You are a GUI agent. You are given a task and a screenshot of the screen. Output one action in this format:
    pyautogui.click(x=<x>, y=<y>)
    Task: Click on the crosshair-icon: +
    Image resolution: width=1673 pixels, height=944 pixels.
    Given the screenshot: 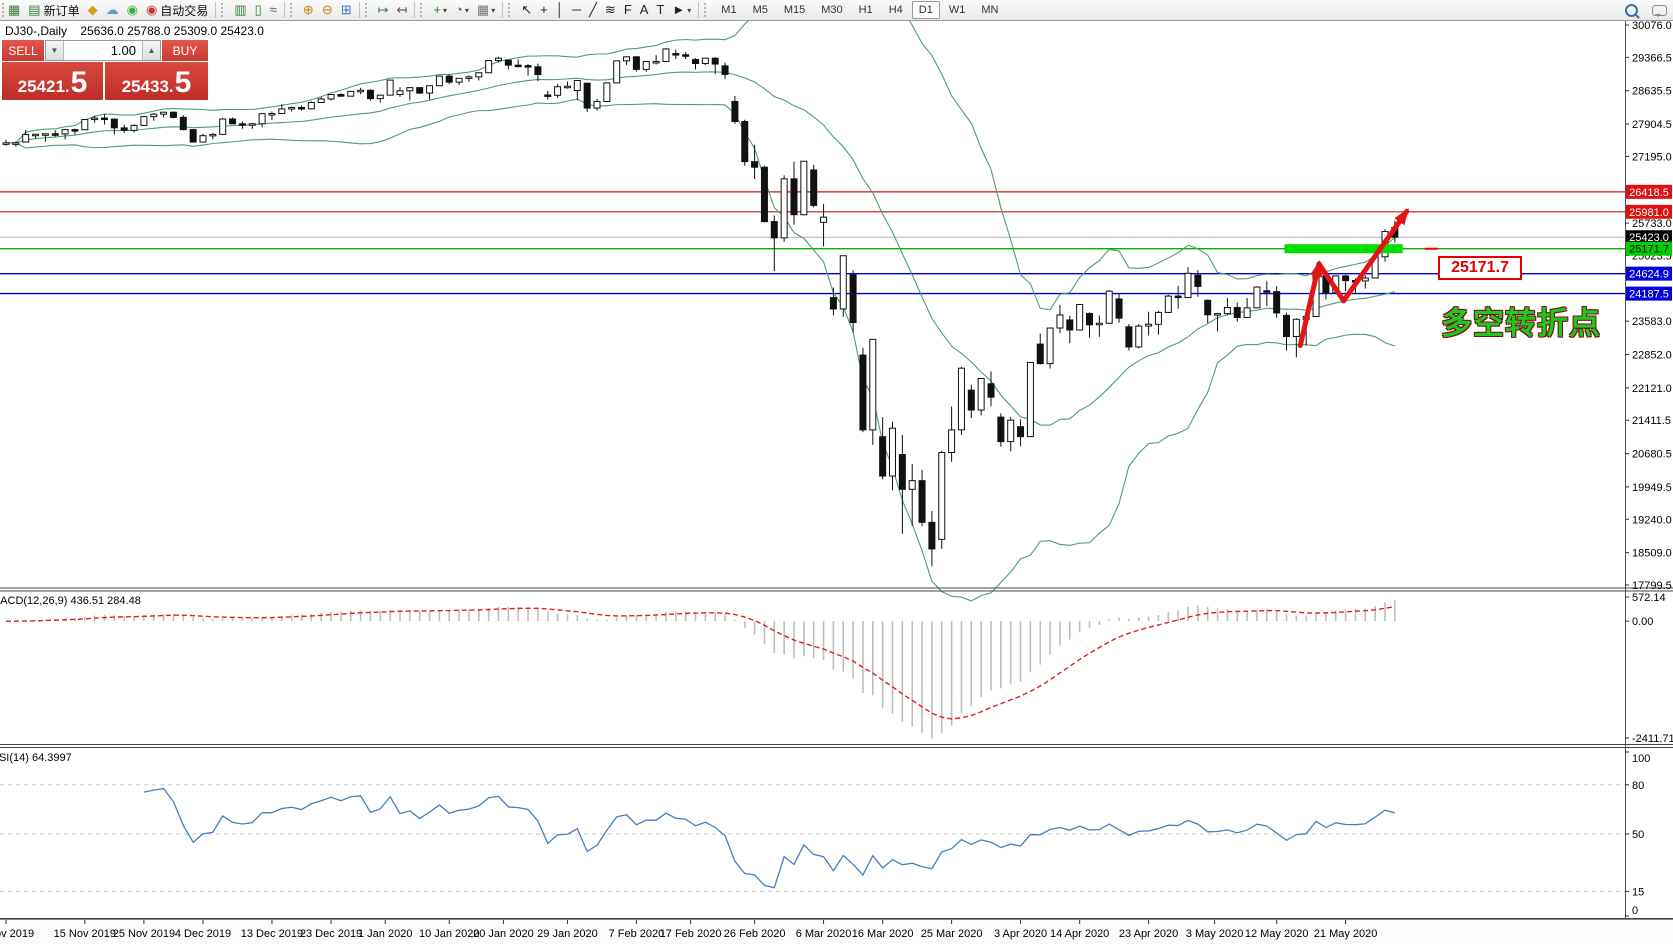 What is the action you would take?
    pyautogui.click(x=544, y=10)
    